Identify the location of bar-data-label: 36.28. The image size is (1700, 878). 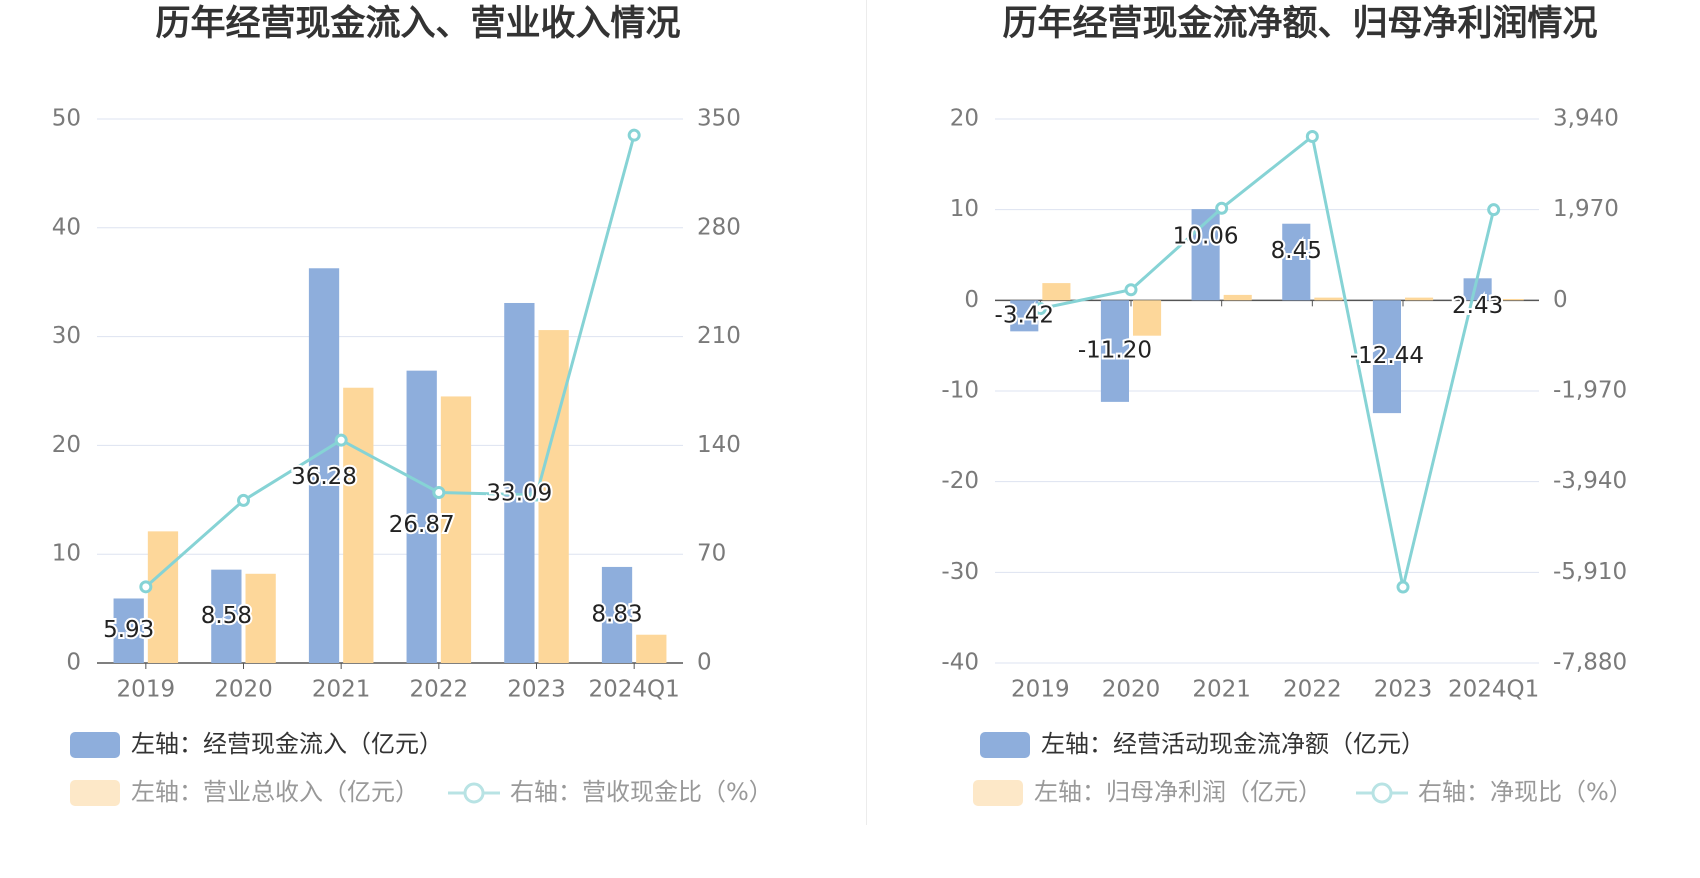
(324, 477).